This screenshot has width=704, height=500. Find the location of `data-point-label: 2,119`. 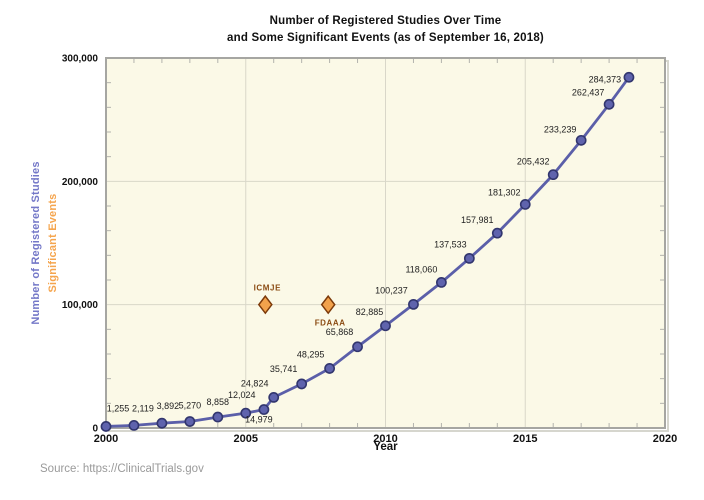

data-point-label: 2,119 is located at coordinates (143, 408).